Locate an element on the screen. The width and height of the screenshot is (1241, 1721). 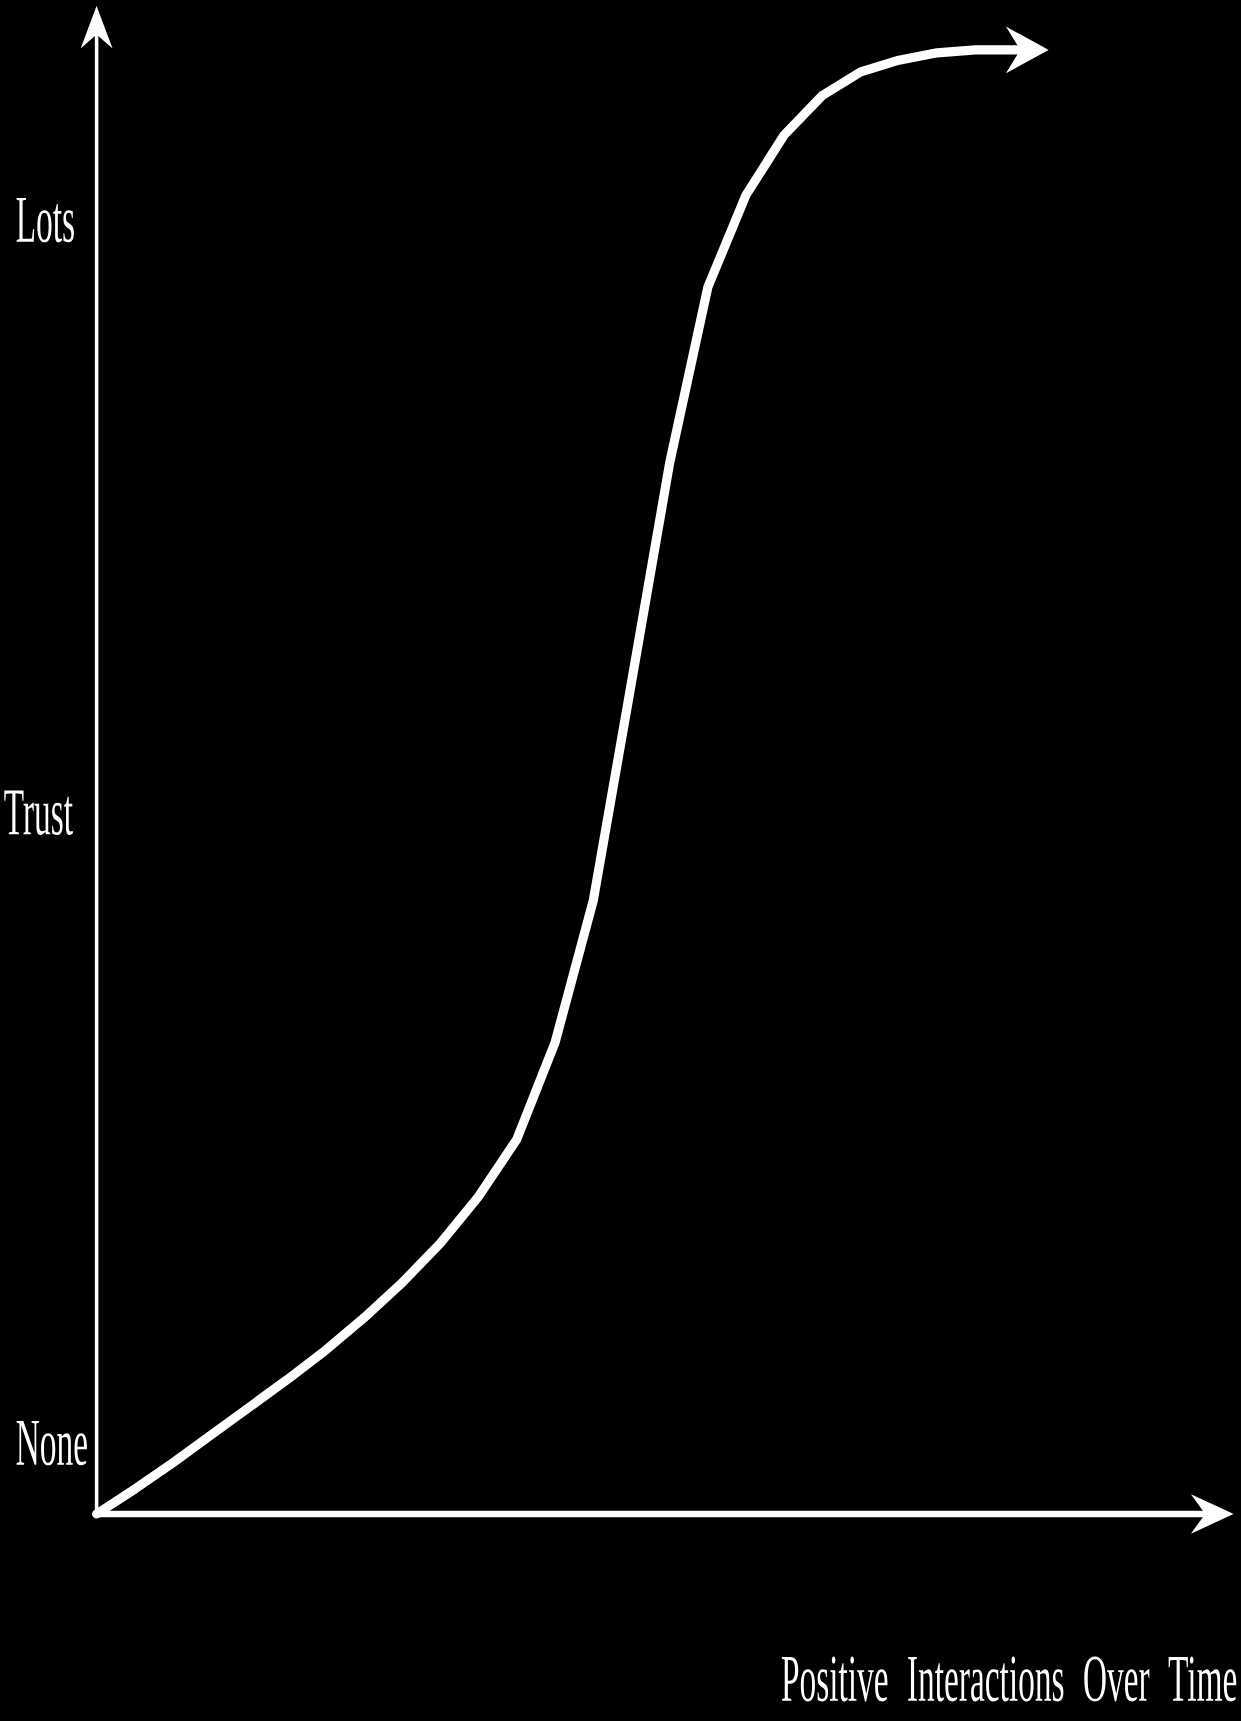
y-axis-title: Trust is located at coordinates (38, 812).